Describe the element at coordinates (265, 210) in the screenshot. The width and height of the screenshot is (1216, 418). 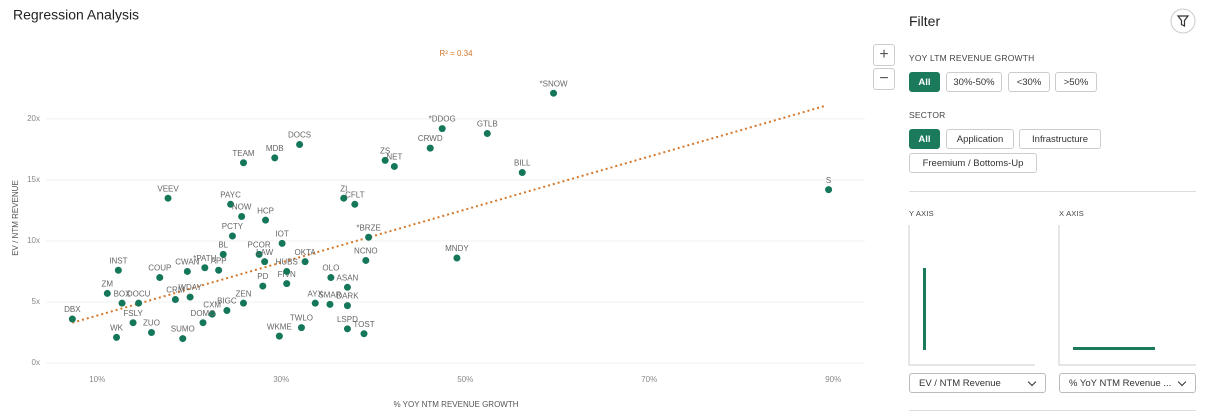
I see `point-label: HCP` at that location.